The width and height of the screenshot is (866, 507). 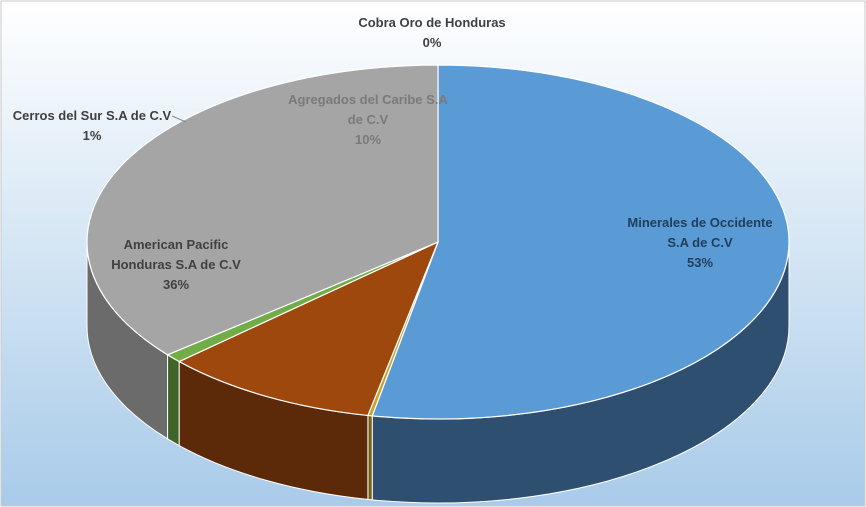 I want to click on slice-data-label: American Pacific Honduras S.A de C.V 36%, so click(x=176, y=264).